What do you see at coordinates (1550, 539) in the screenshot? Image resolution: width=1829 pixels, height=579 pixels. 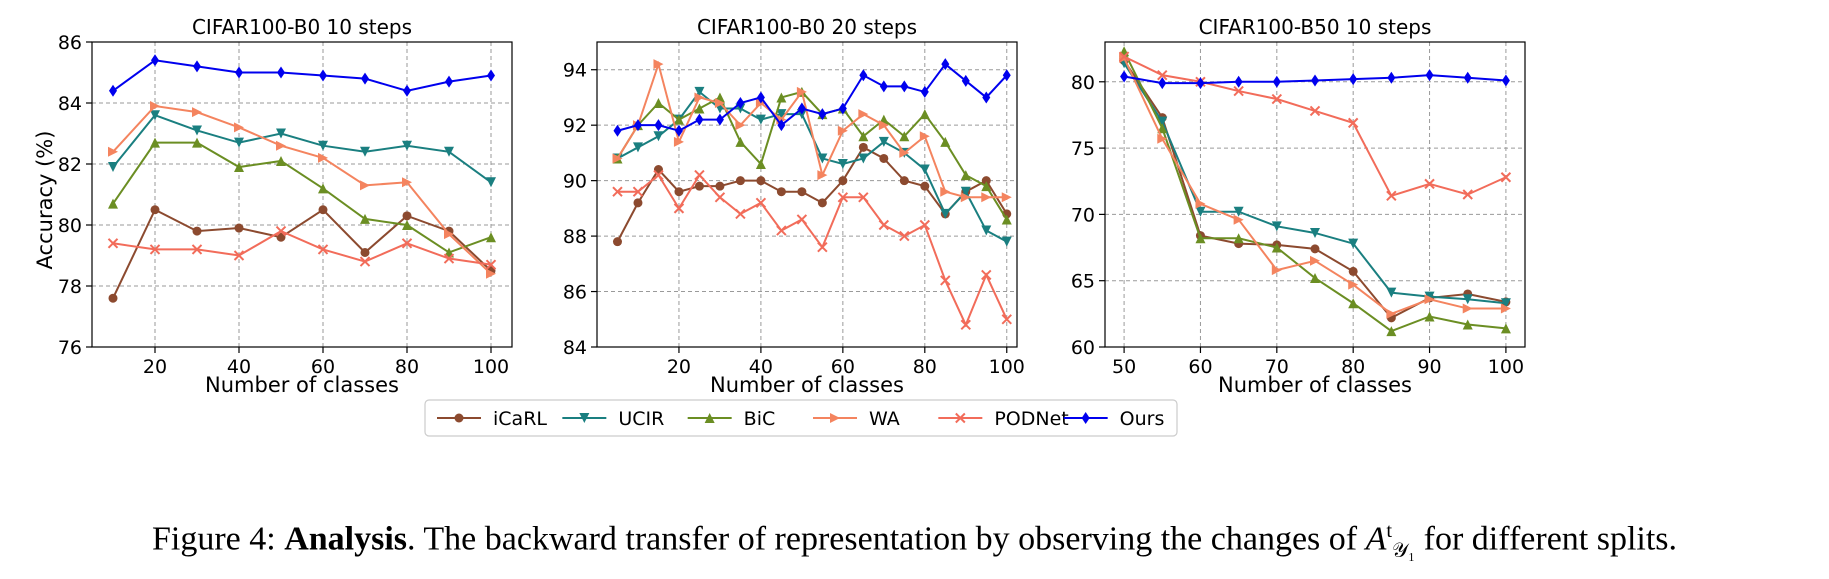 I see `caption-text-after: for different splits.` at bounding box center [1550, 539].